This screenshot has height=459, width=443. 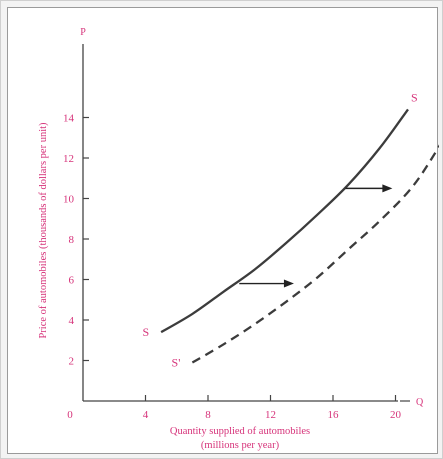 What do you see at coordinates (334, 415) in the screenshot?
I see `x-tick-label: 16` at bounding box center [334, 415].